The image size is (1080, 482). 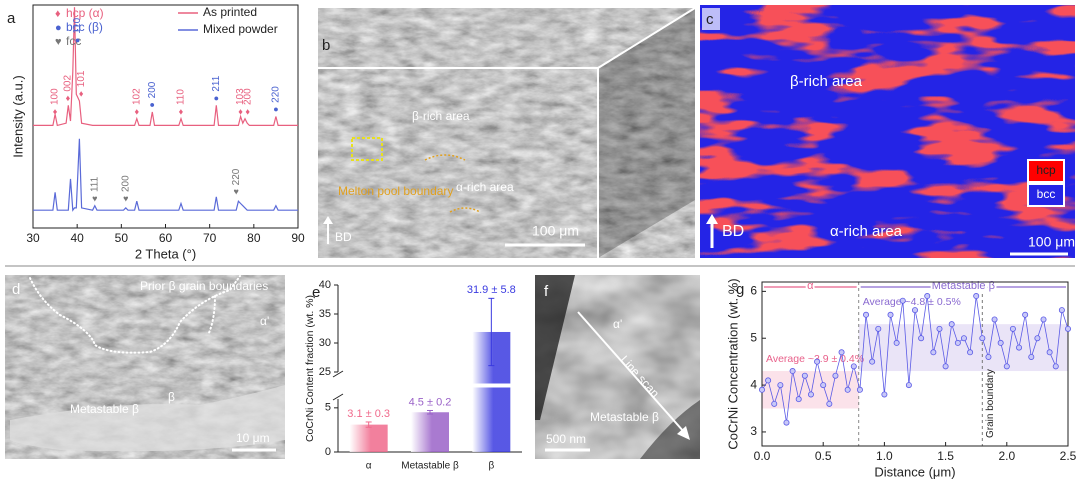 What do you see at coordinates (325, 314) in the screenshot?
I see `y-tick-label: 35` at bounding box center [325, 314].